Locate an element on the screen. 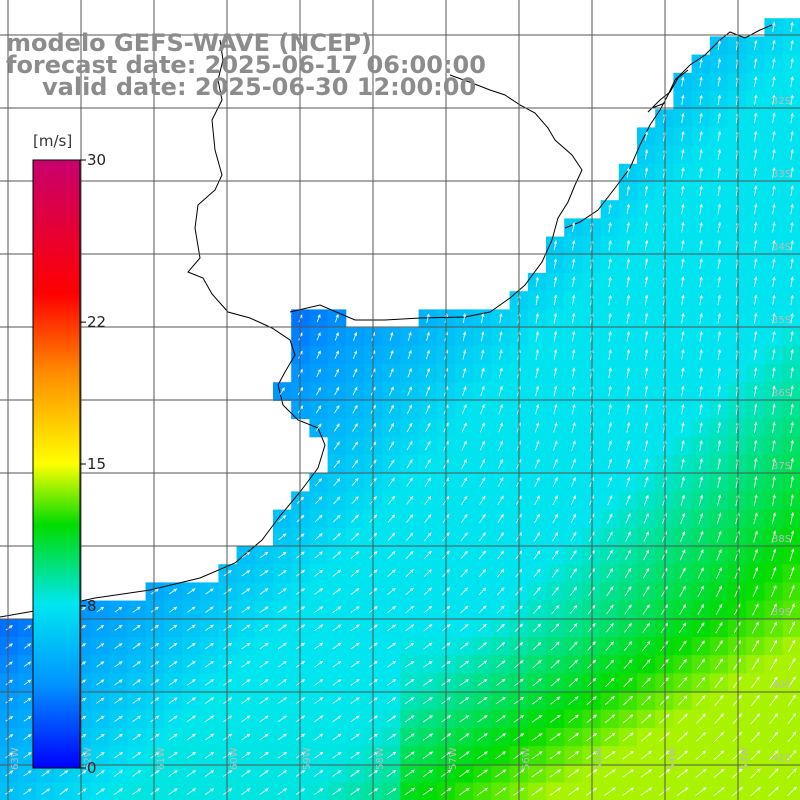 The width and height of the screenshot is (800, 800). lon-label: 54W is located at coordinates (672, 758).